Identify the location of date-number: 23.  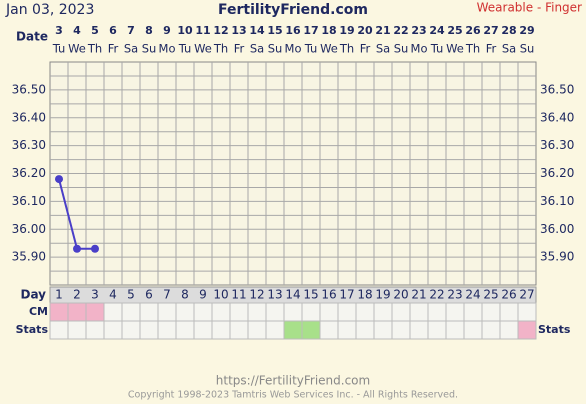
(418, 30).